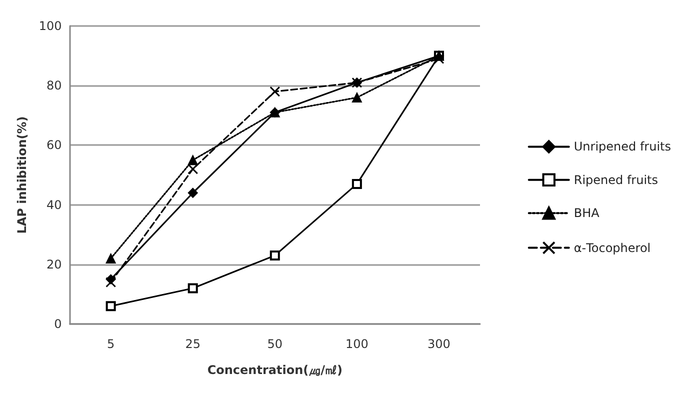  I want to click on x-tick-label: 300, so click(439, 344).